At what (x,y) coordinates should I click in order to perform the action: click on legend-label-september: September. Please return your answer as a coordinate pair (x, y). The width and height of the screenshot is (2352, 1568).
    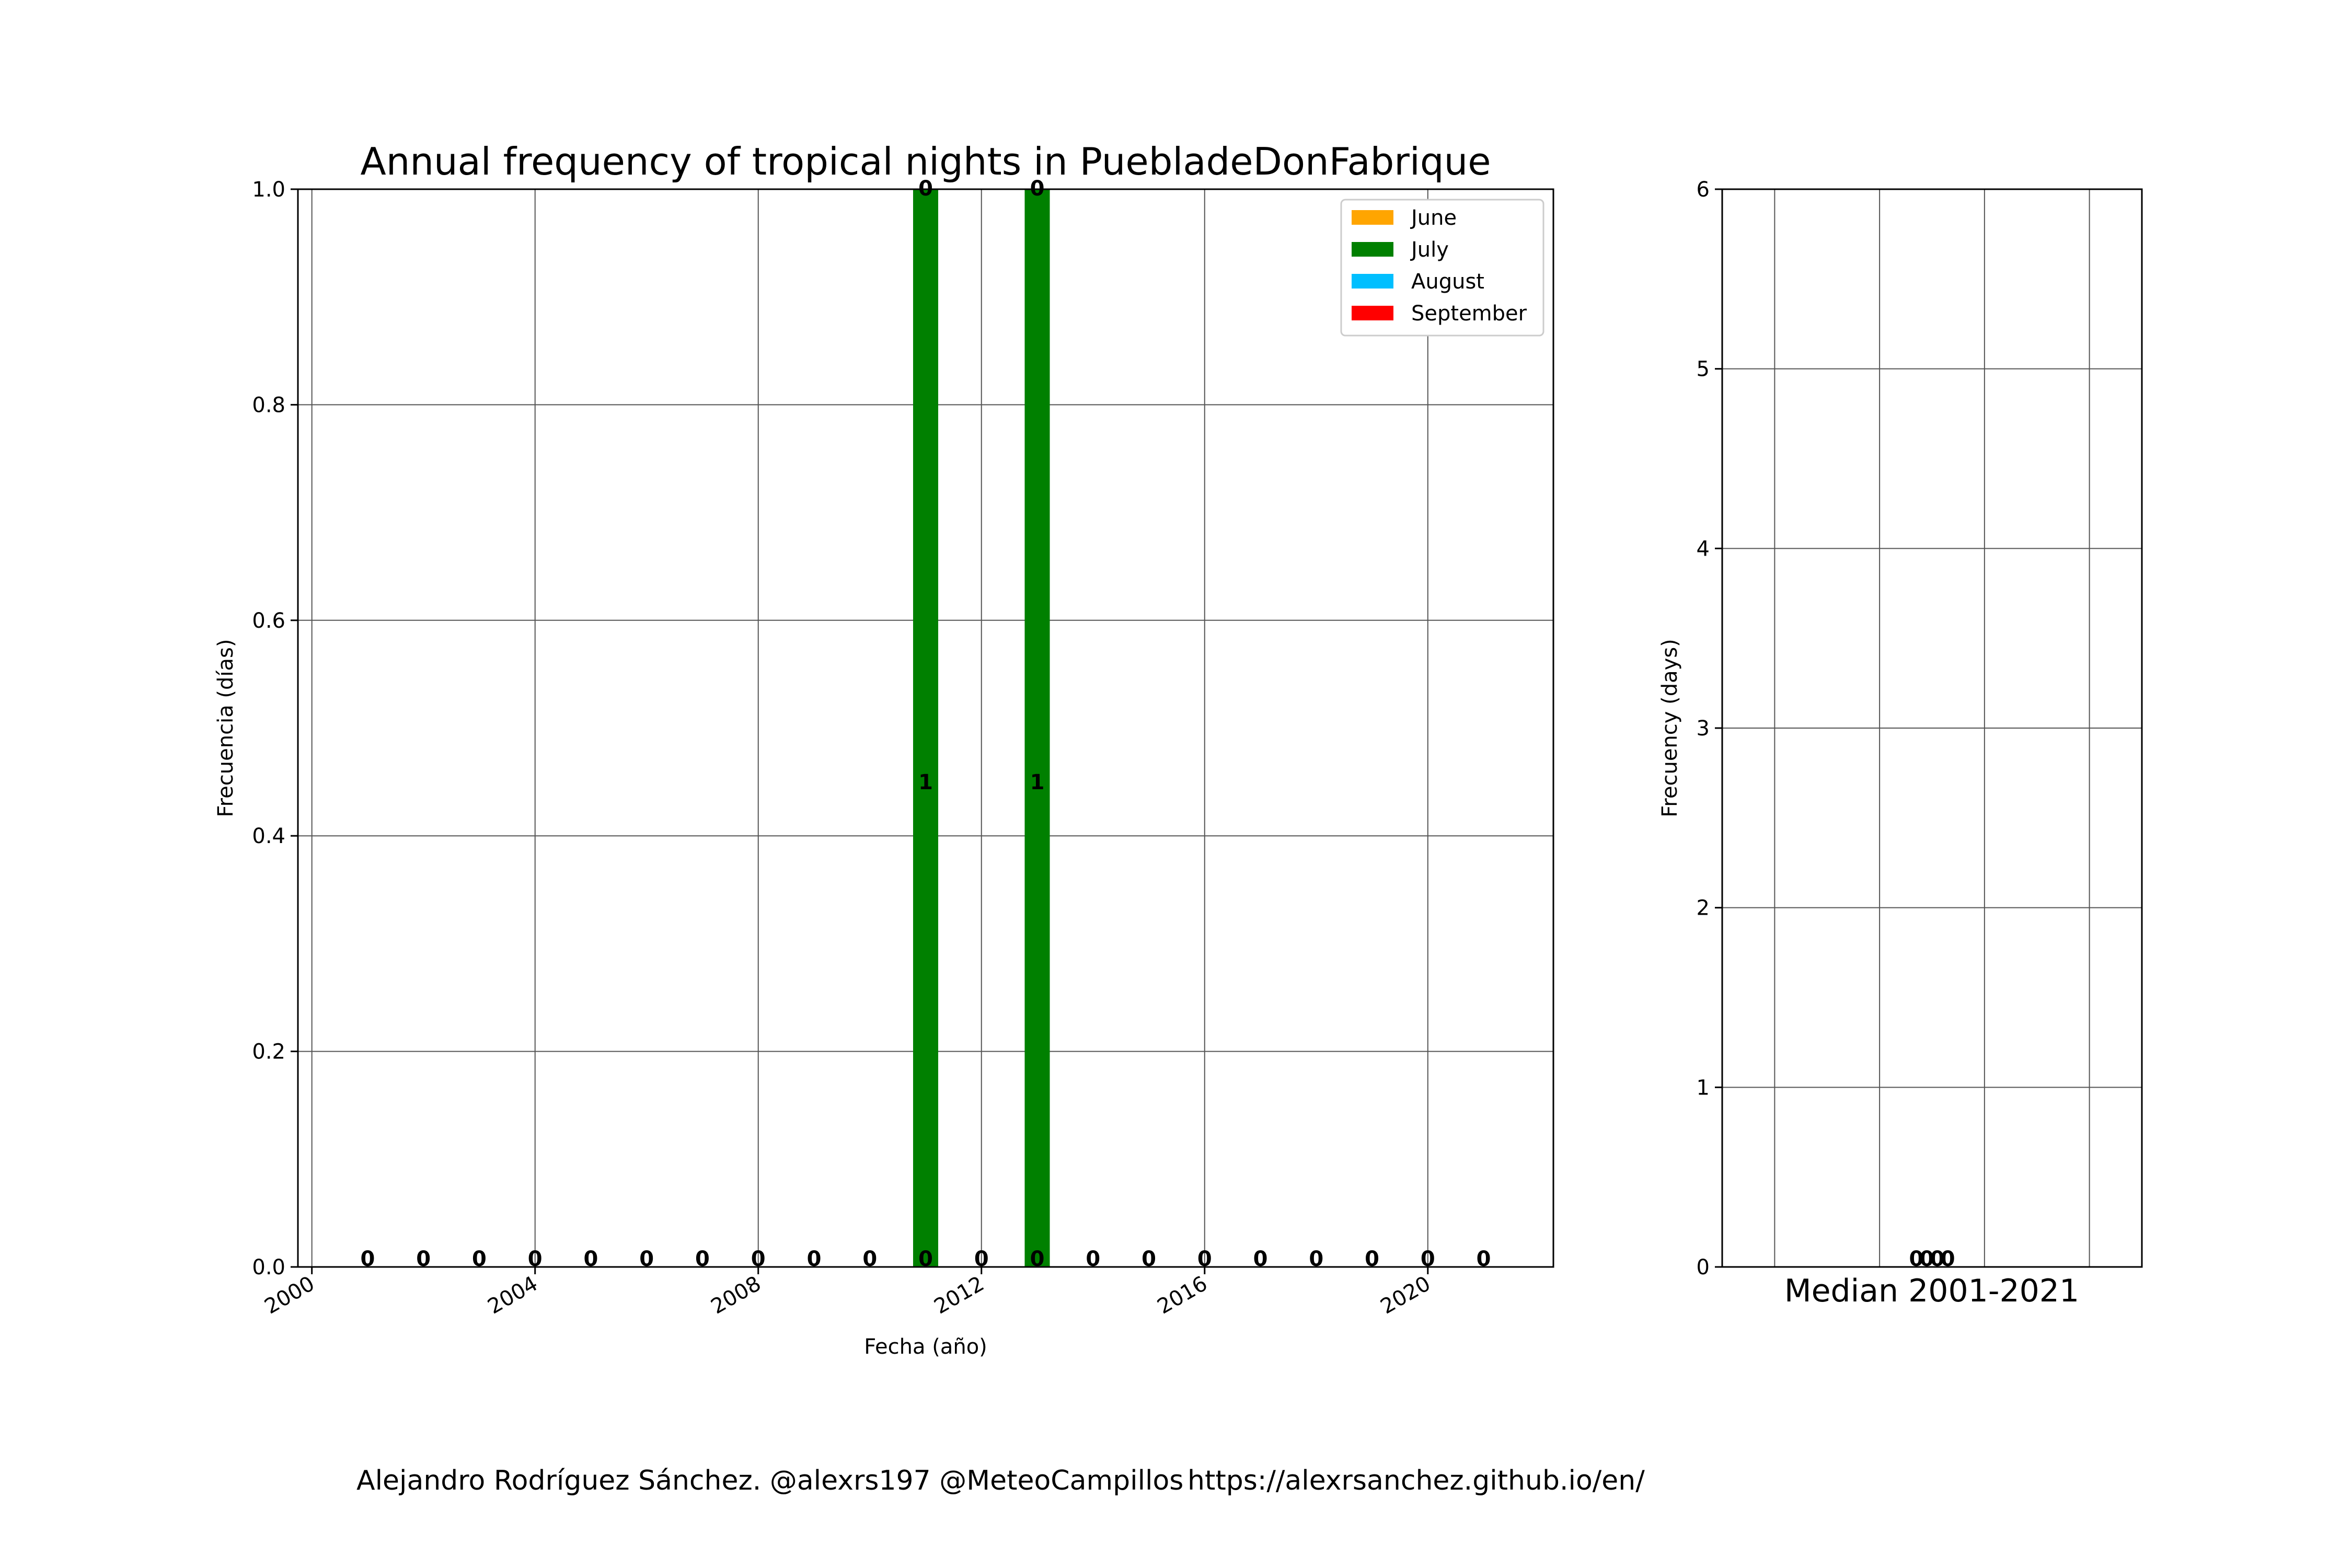
    Looking at the image, I should click on (1469, 314).